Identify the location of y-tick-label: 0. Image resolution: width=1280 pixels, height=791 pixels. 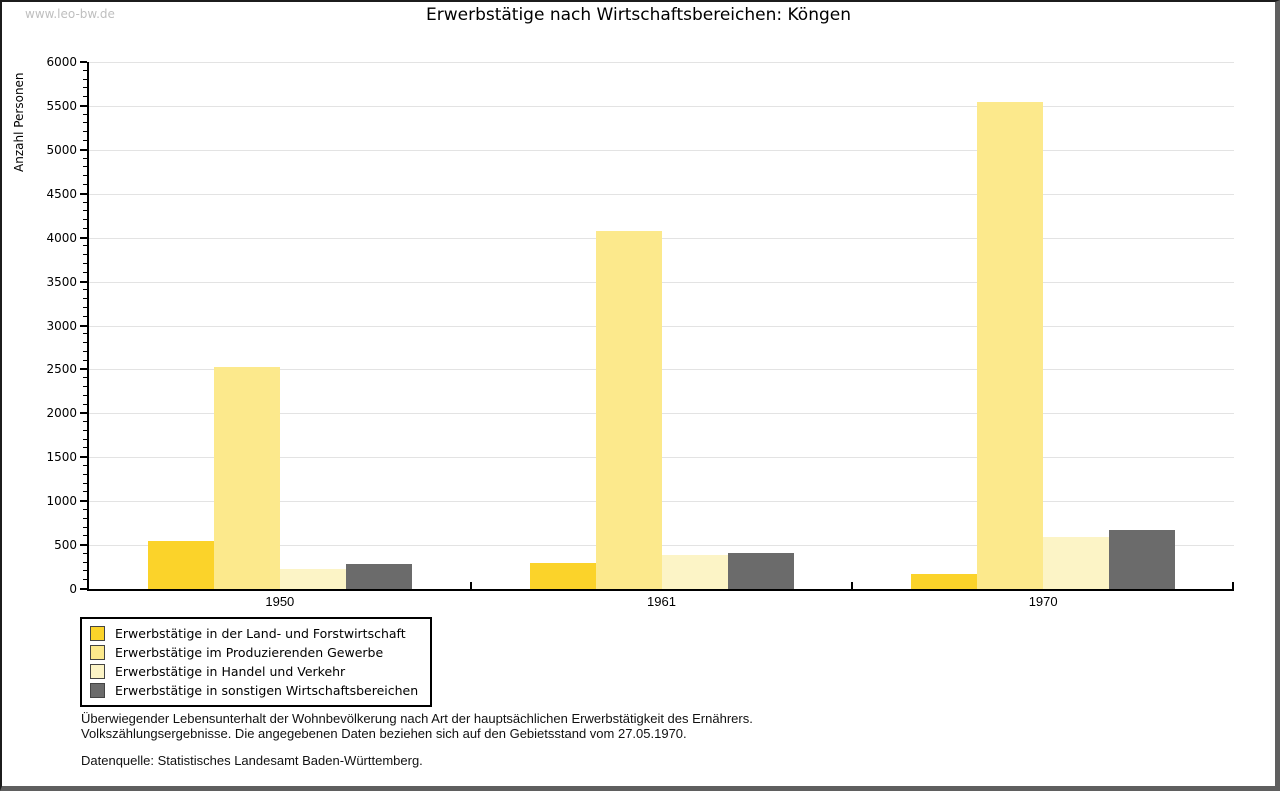
(73, 589).